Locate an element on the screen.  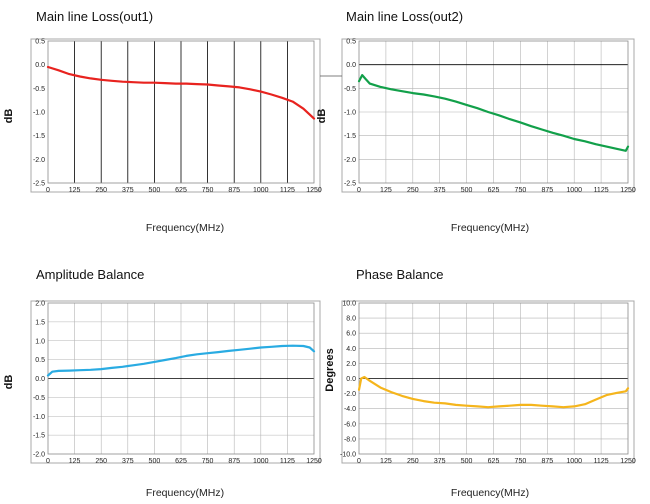
y-tick-label: -8.0 is located at coordinates (350, 439).